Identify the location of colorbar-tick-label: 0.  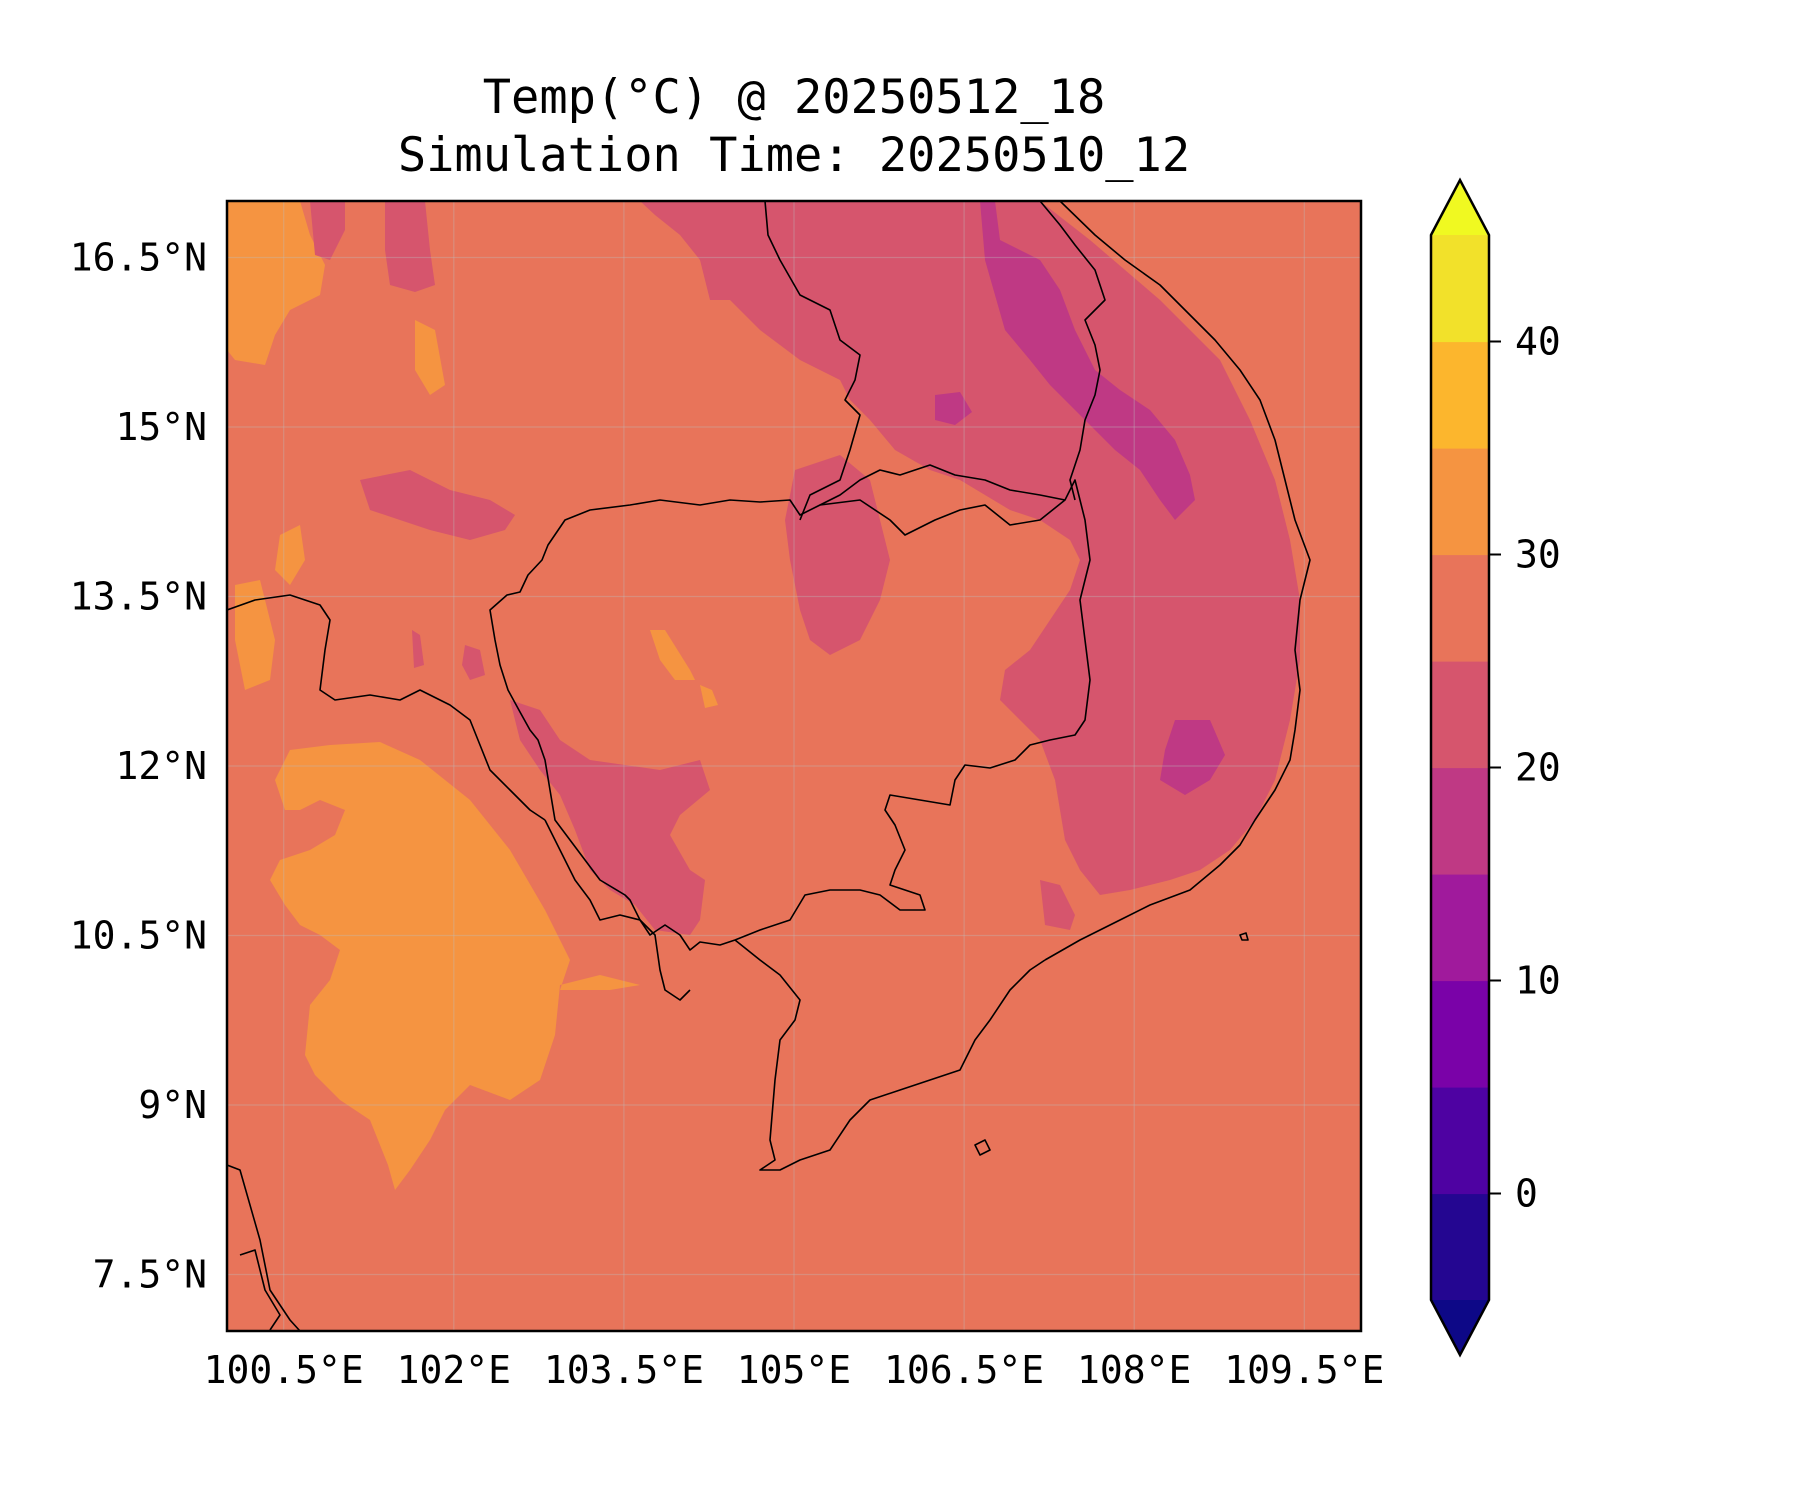
(1526, 1194).